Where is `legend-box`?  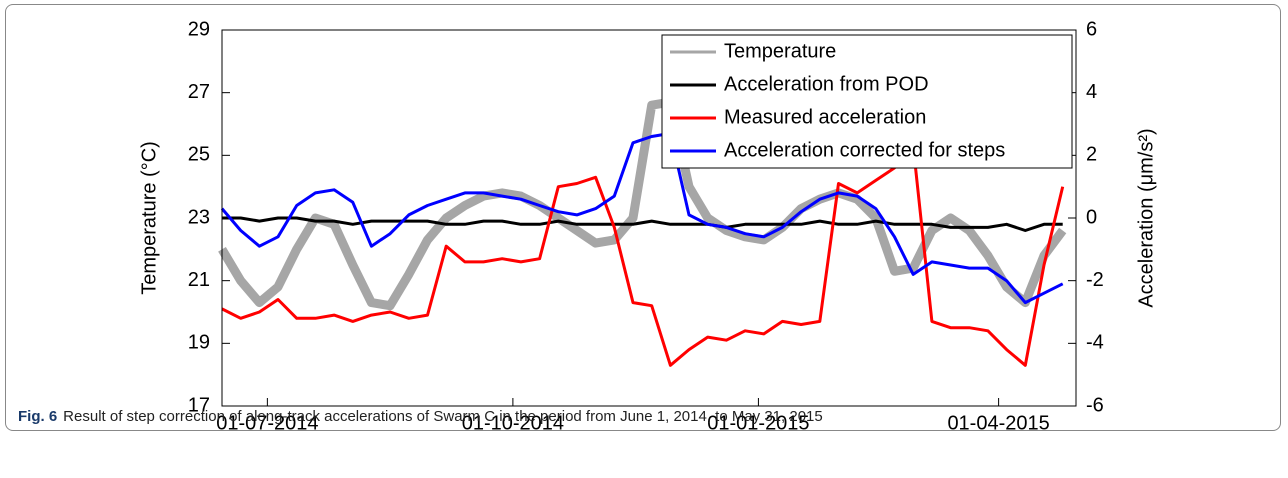
legend-box is located at coordinates (867, 101).